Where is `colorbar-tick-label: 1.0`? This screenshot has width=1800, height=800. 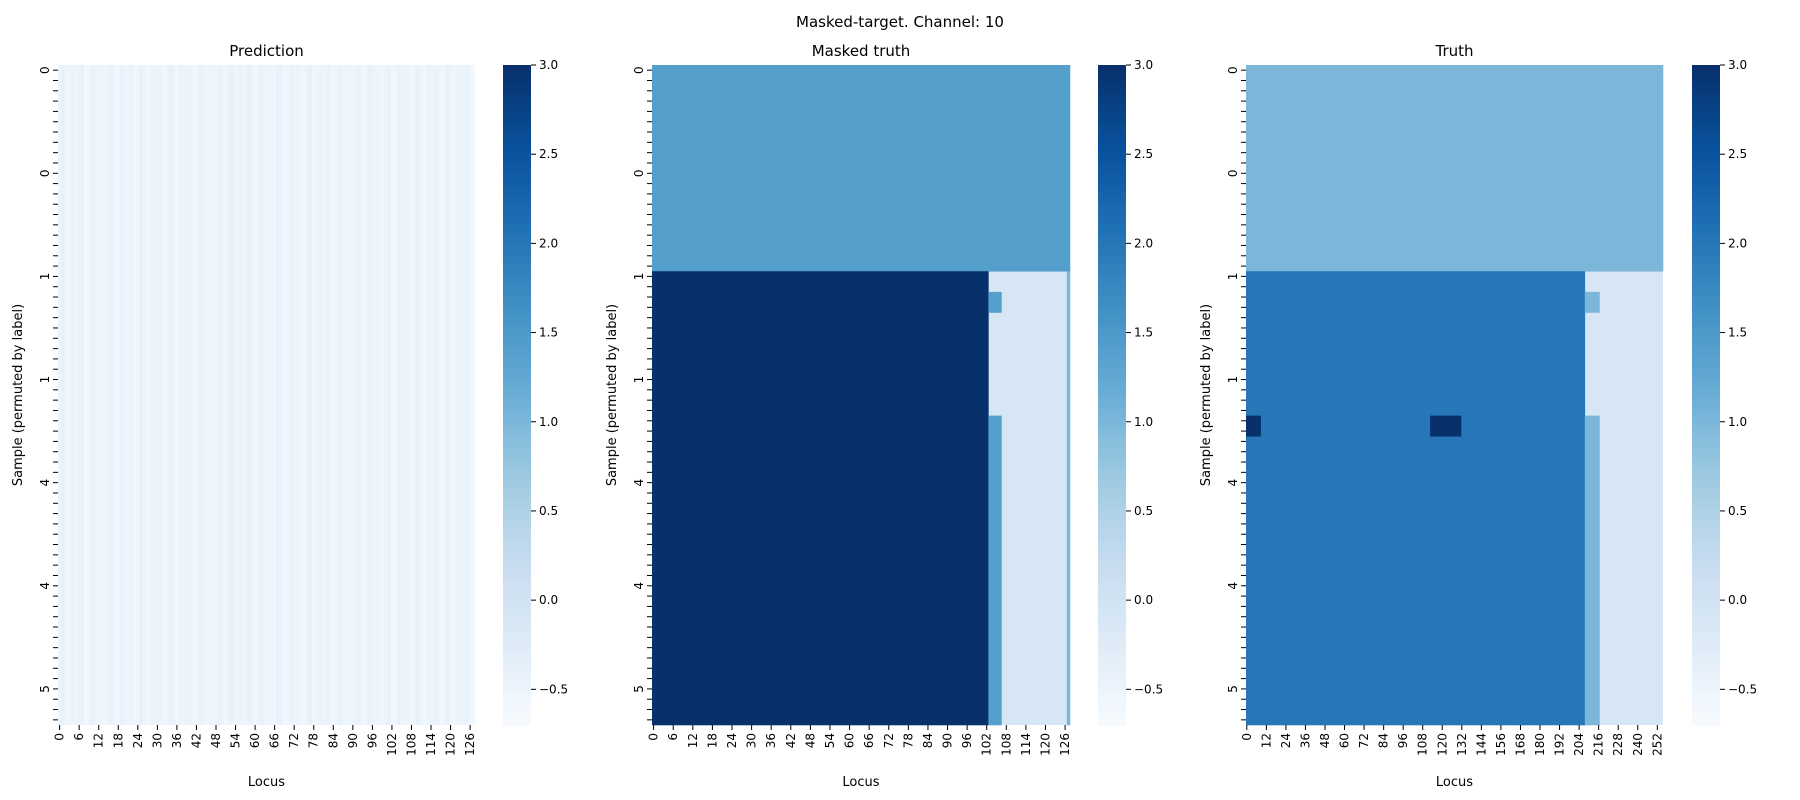
colorbar-tick-label: 1.0 is located at coordinates (1737, 422).